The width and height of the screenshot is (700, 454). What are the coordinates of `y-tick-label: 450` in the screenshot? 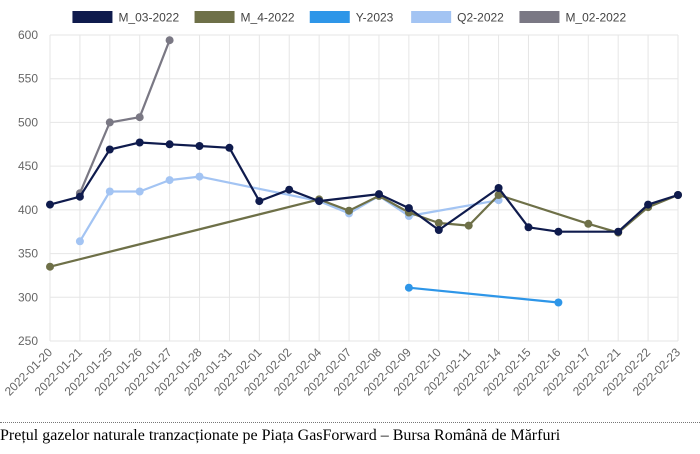 It's located at (28, 166).